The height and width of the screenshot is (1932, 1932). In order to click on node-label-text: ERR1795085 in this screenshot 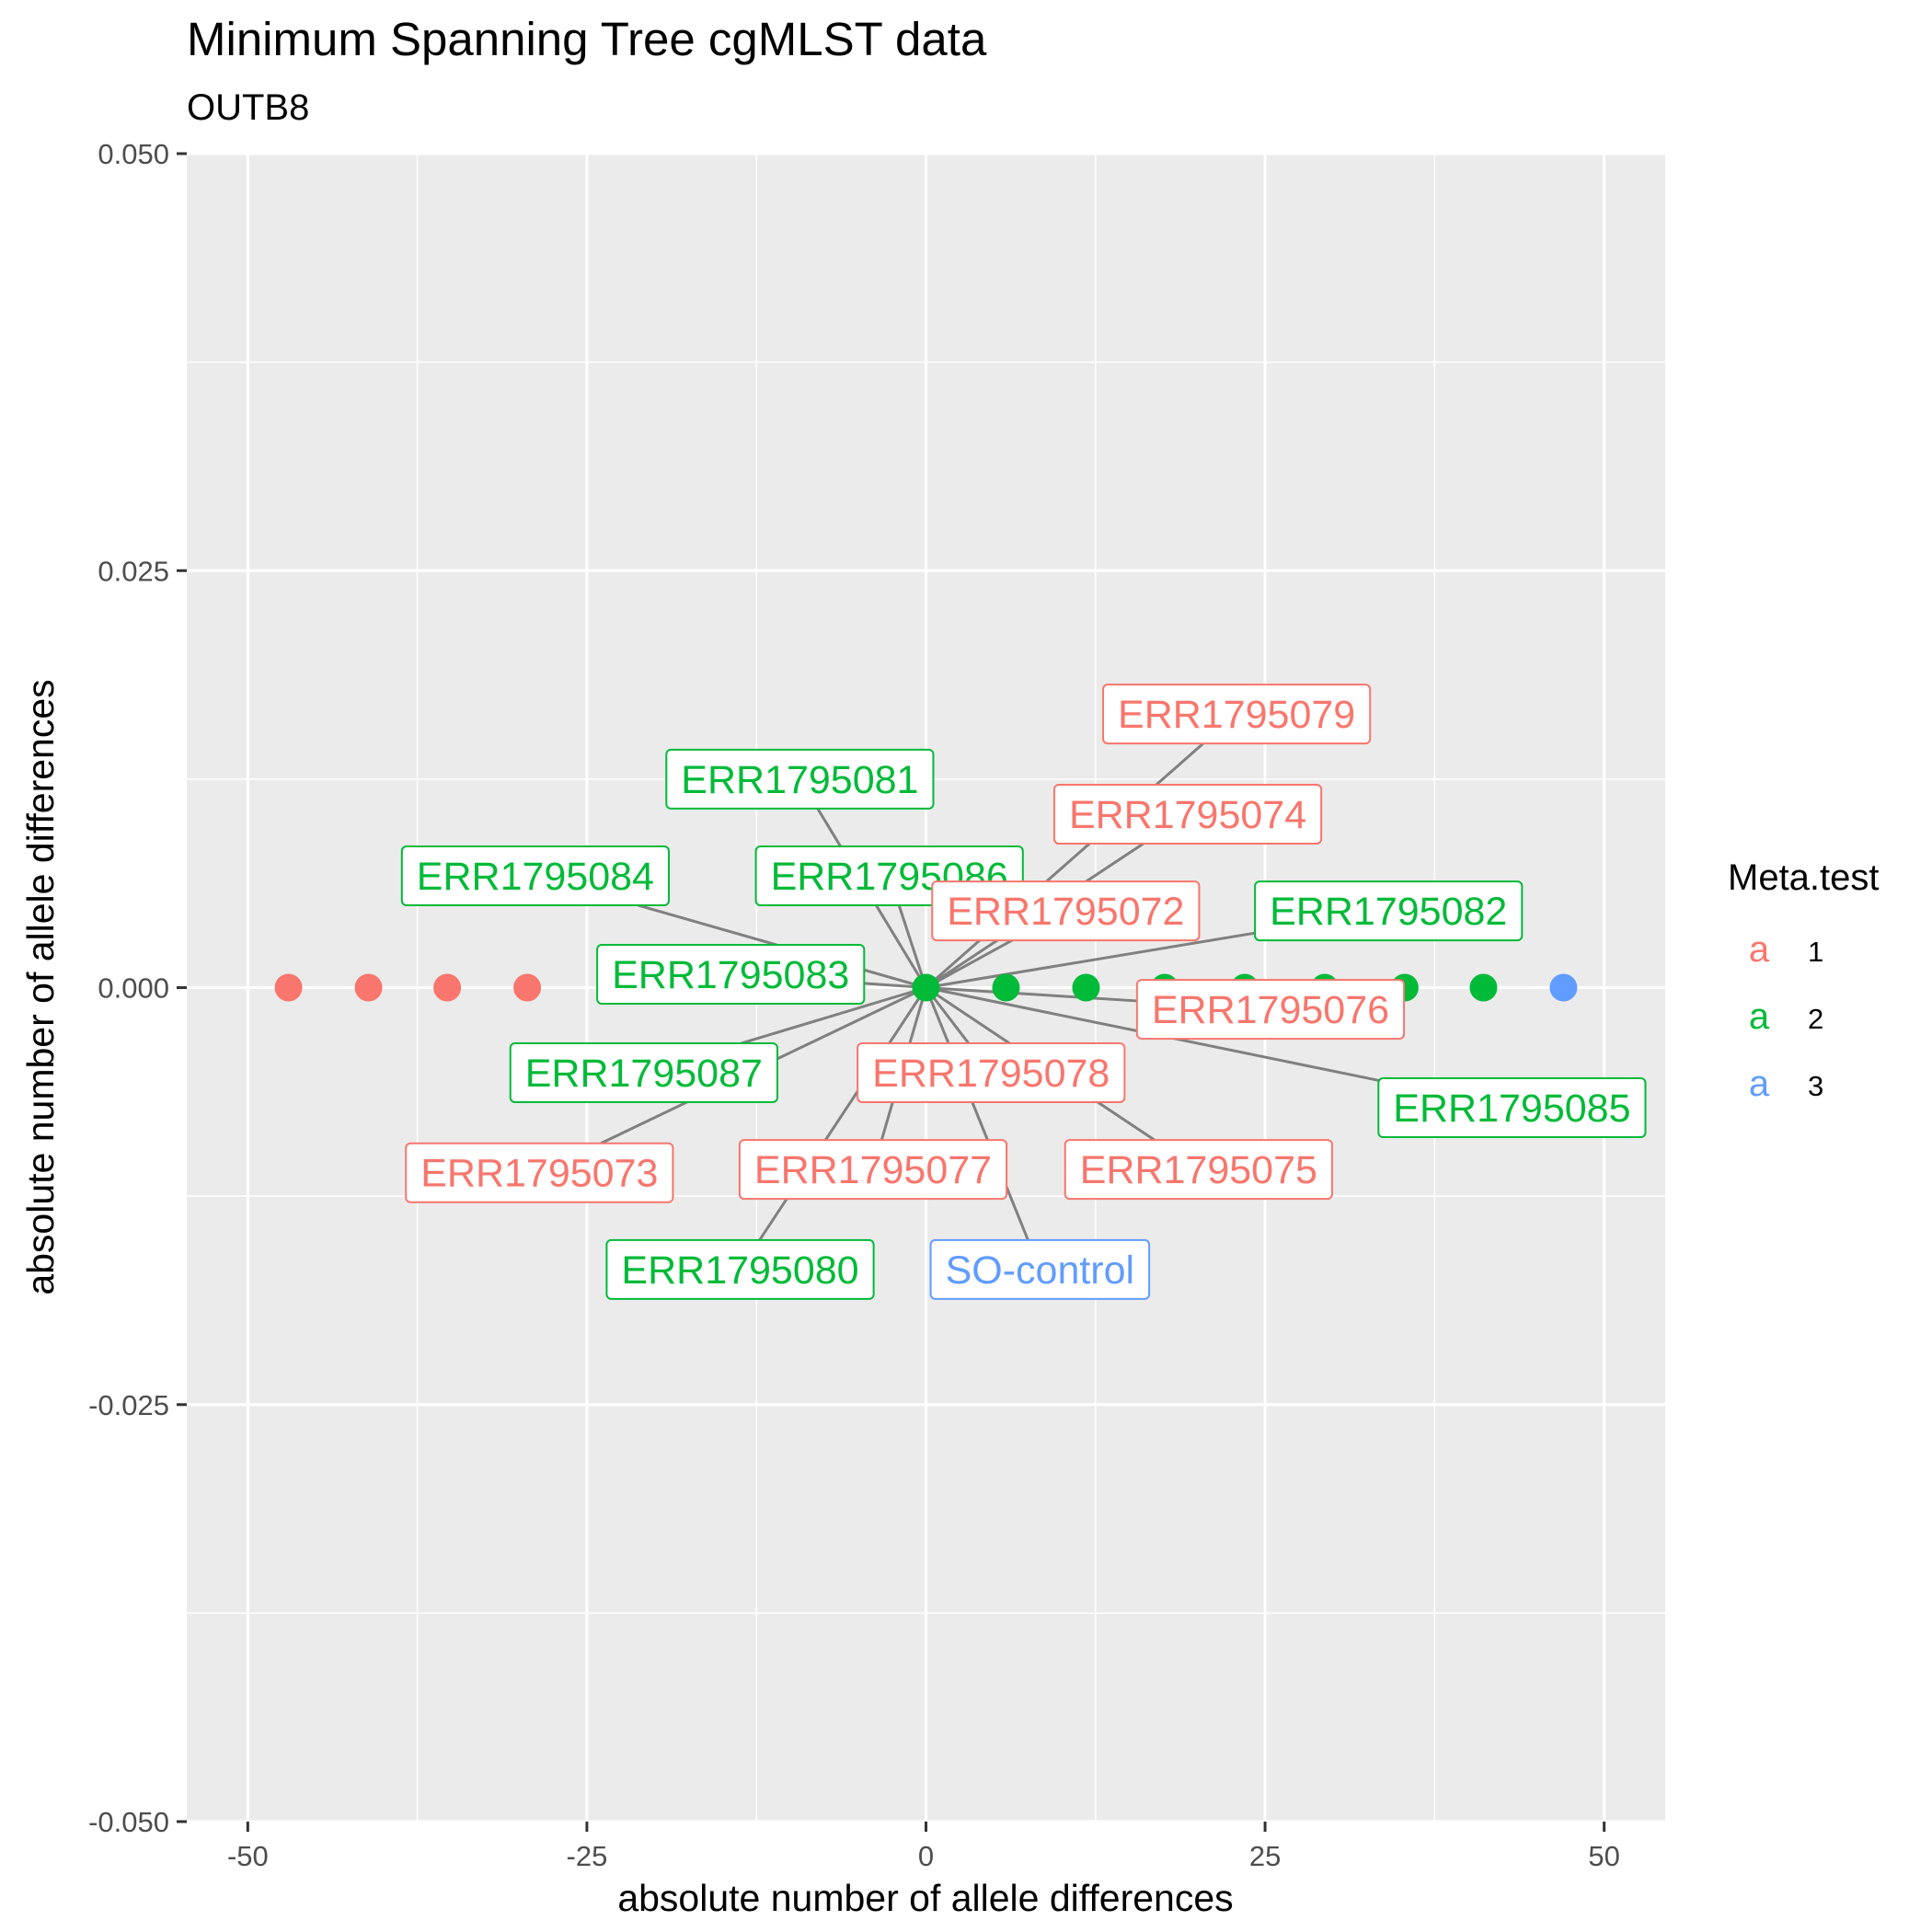, I will do `click(1511, 1109)`.